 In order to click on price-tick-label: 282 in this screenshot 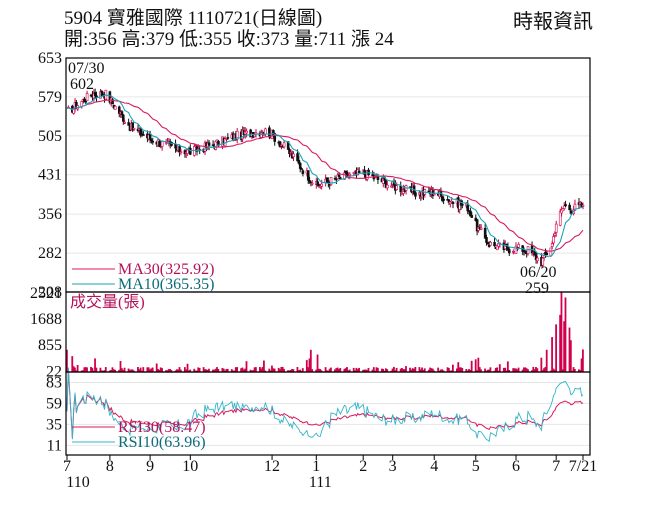, I will do `click(50, 253)`.